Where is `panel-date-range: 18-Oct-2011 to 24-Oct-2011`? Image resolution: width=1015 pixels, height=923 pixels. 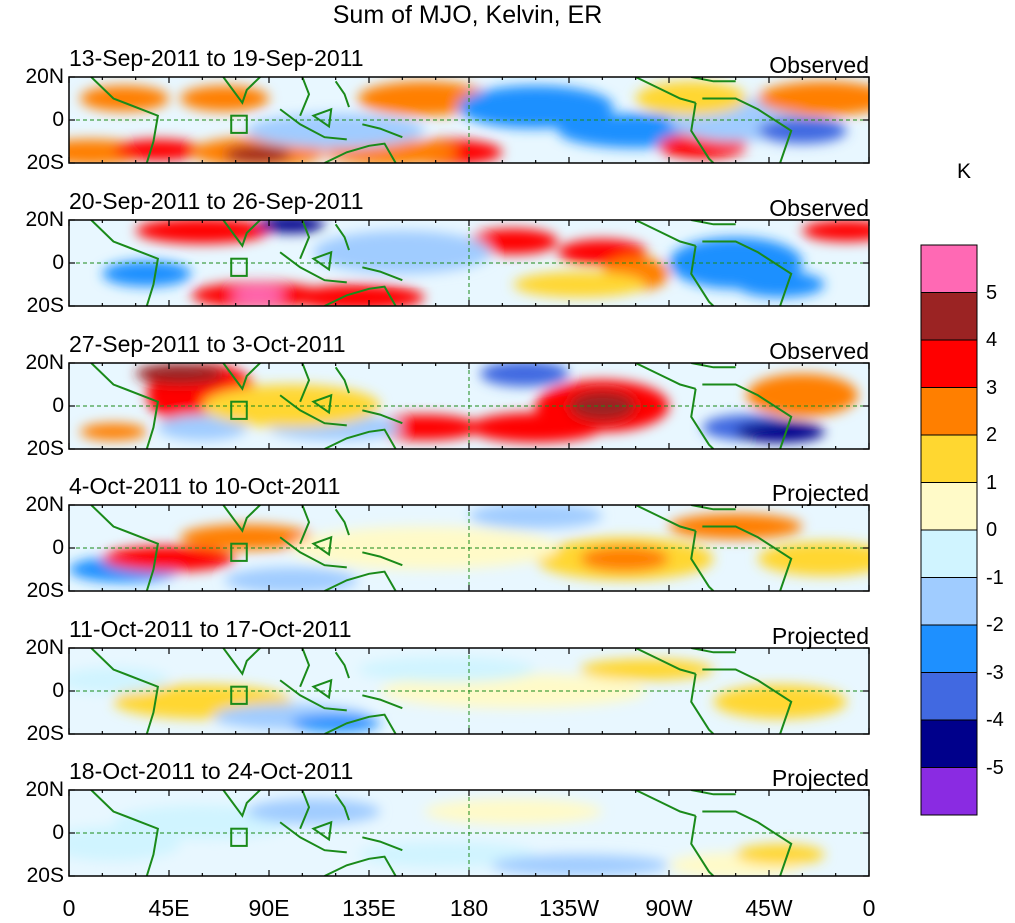 panel-date-range: 18-Oct-2011 to 24-Oct-2011 is located at coordinates (211, 771).